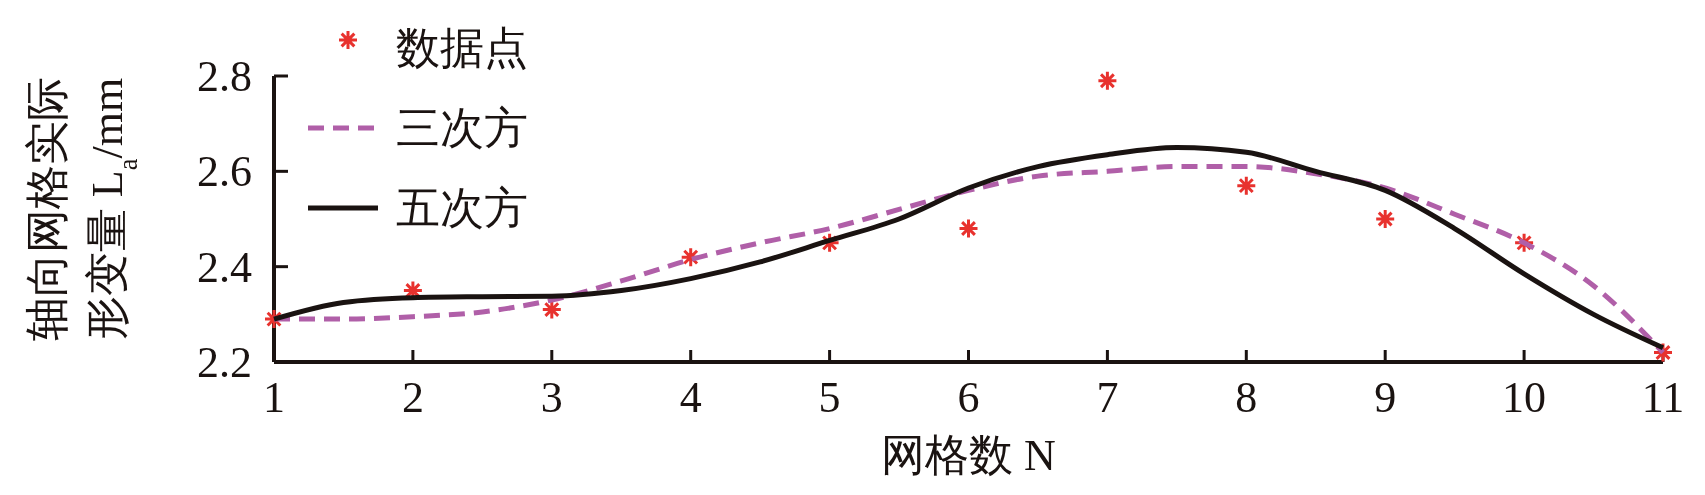 This screenshot has height=495, width=1705. Describe the element at coordinates (829, 397) in the screenshot. I see `x-tick-label: 5` at that location.